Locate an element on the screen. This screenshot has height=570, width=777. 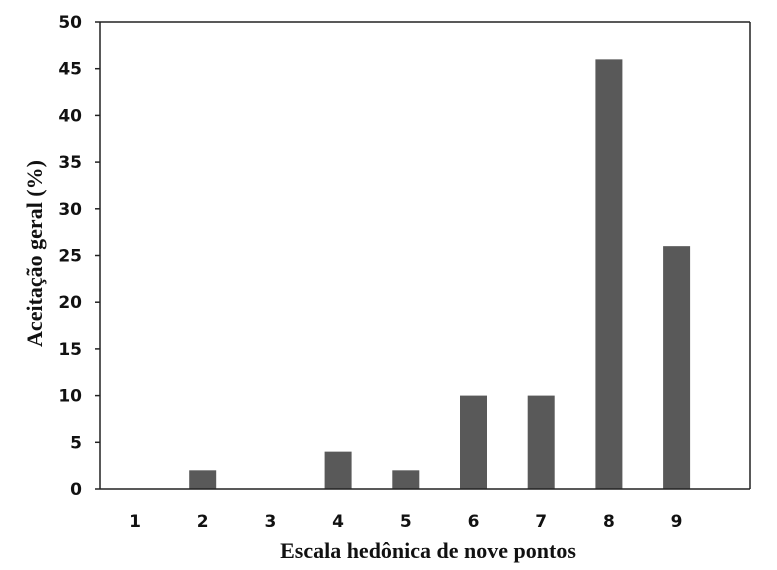
y-tick-label: 30 is located at coordinates (70, 210).